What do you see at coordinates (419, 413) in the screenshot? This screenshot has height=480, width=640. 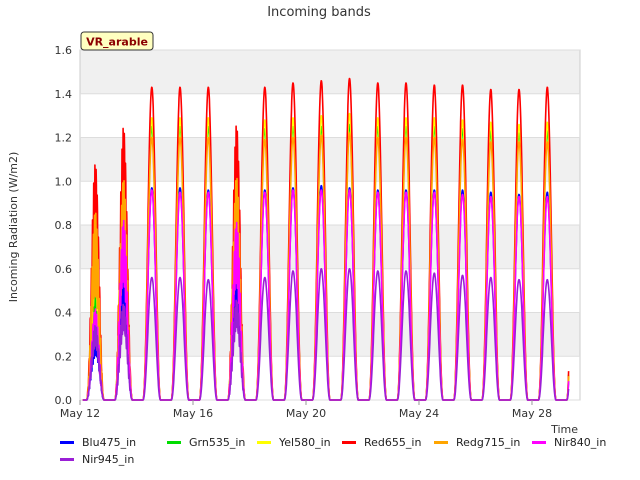 I see `x-tick-label: May 24` at bounding box center [419, 413].